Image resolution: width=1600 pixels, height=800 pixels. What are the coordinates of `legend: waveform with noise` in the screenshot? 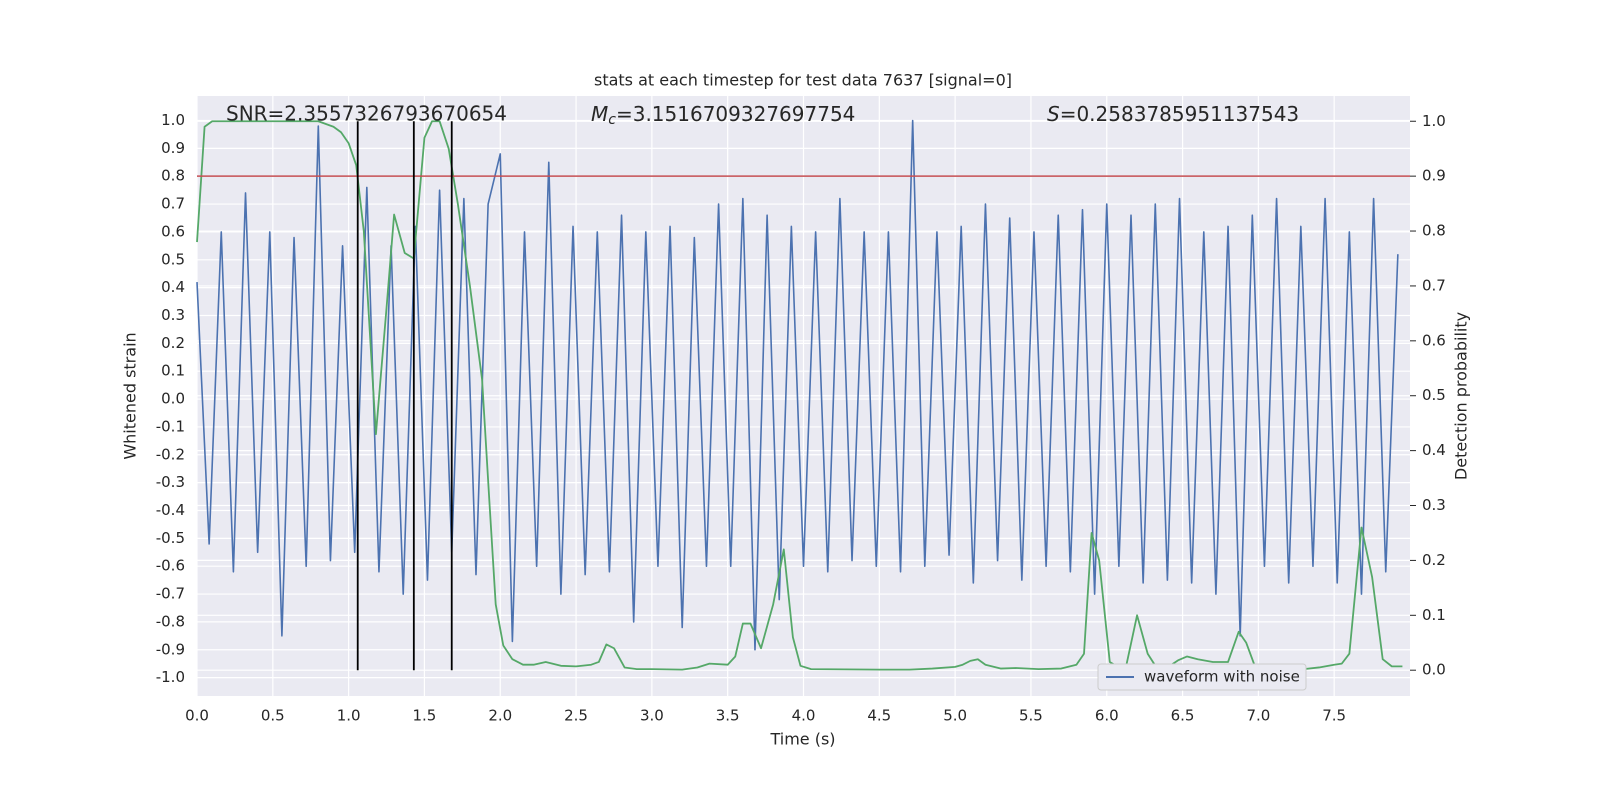 It's located at (1202, 677).